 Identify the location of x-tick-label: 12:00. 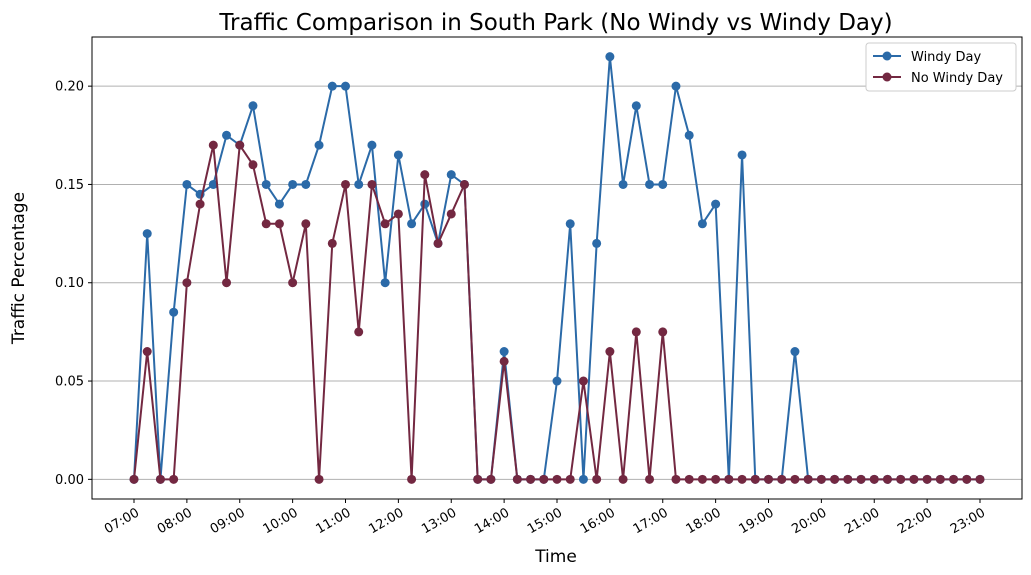
(386, 521).